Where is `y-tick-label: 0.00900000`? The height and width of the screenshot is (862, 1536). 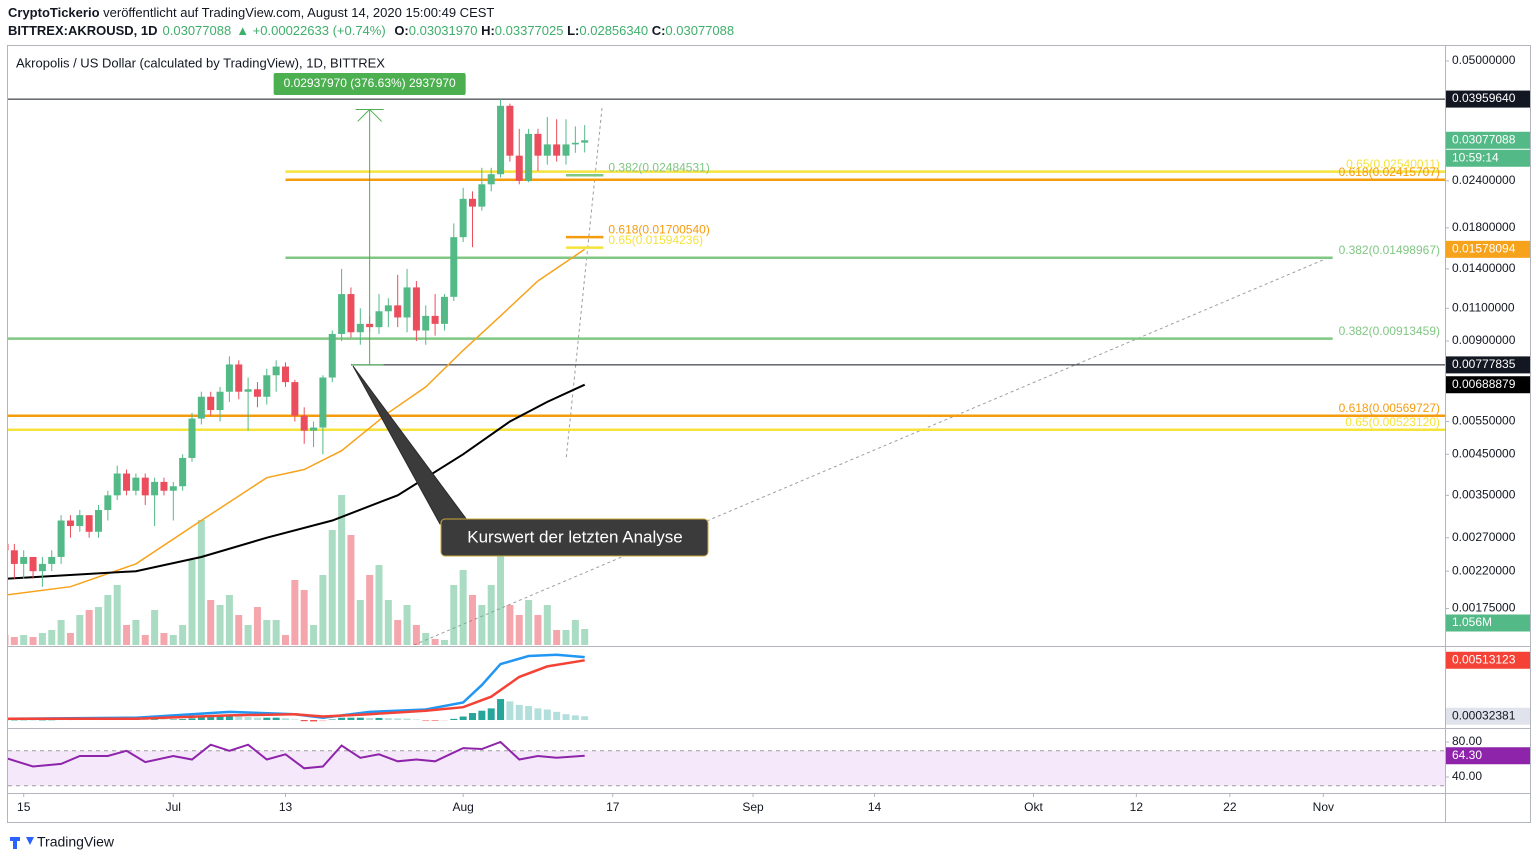 y-tick-label: 0.00900000 is located at coordinates (1484, 340).